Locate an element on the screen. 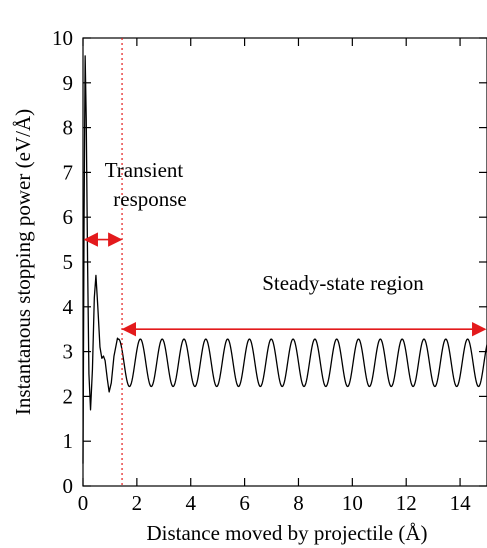 The height and width of the screenshot is (548, 487). x-tick-label-10: 10 is located at coordinates (352, 503).